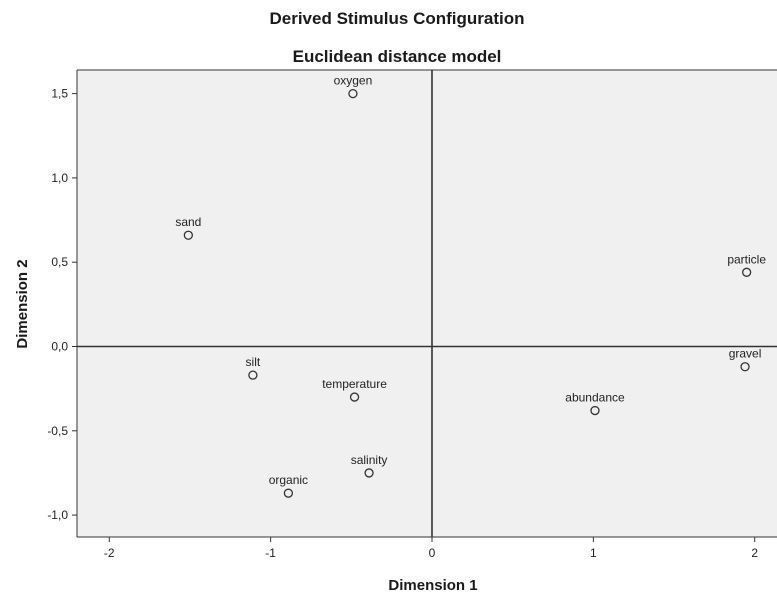 This screenshot has height=594, width=777. What do you see at coordinates (432, 553) in the screenshot?
I see `x-tick-label: 0` at bounding box center [432, 553].